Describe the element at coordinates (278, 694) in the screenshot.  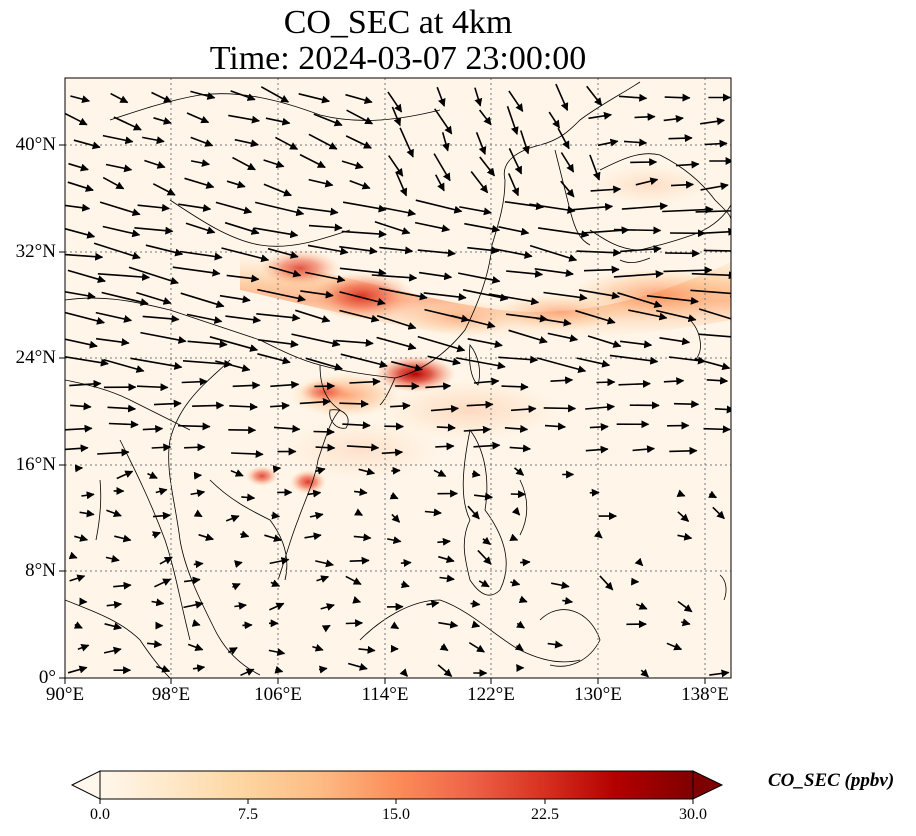
I see `x-tick-label: 106°E` at that location.